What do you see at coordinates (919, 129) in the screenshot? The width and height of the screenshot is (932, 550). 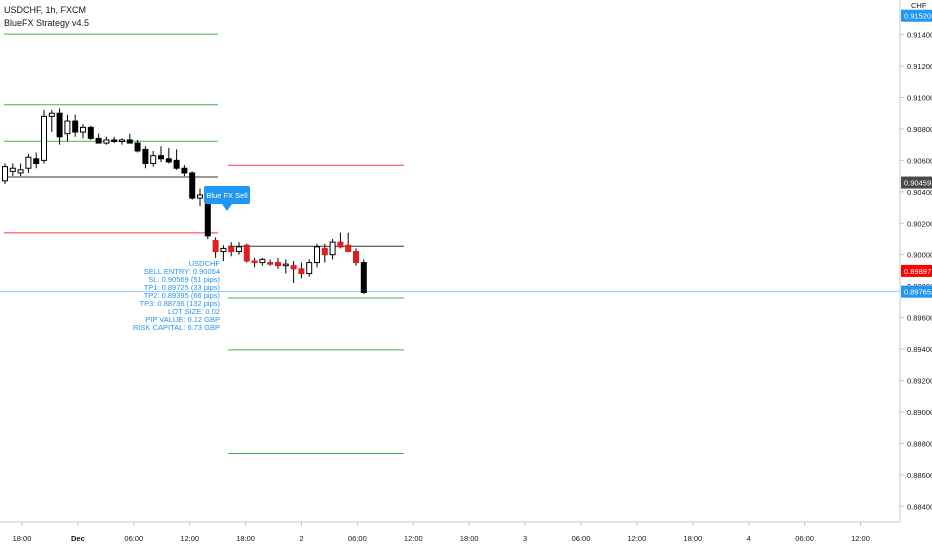 I see `price-tick-label: 0.90800` at bounding box center [919, 129].